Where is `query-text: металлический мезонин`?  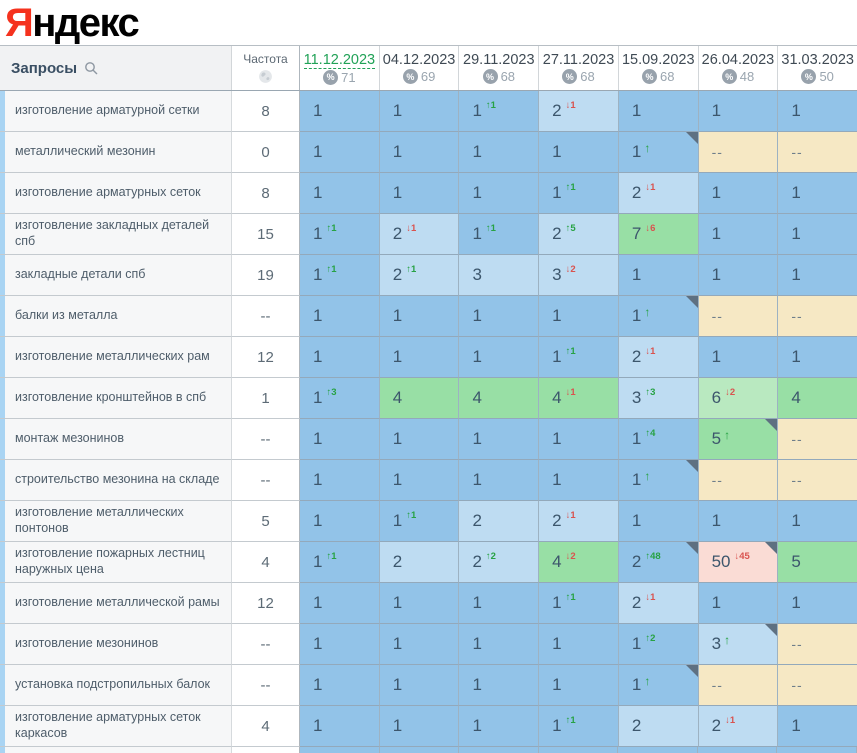
query-text: металлический мезонин is located at coordinates (85, 151).